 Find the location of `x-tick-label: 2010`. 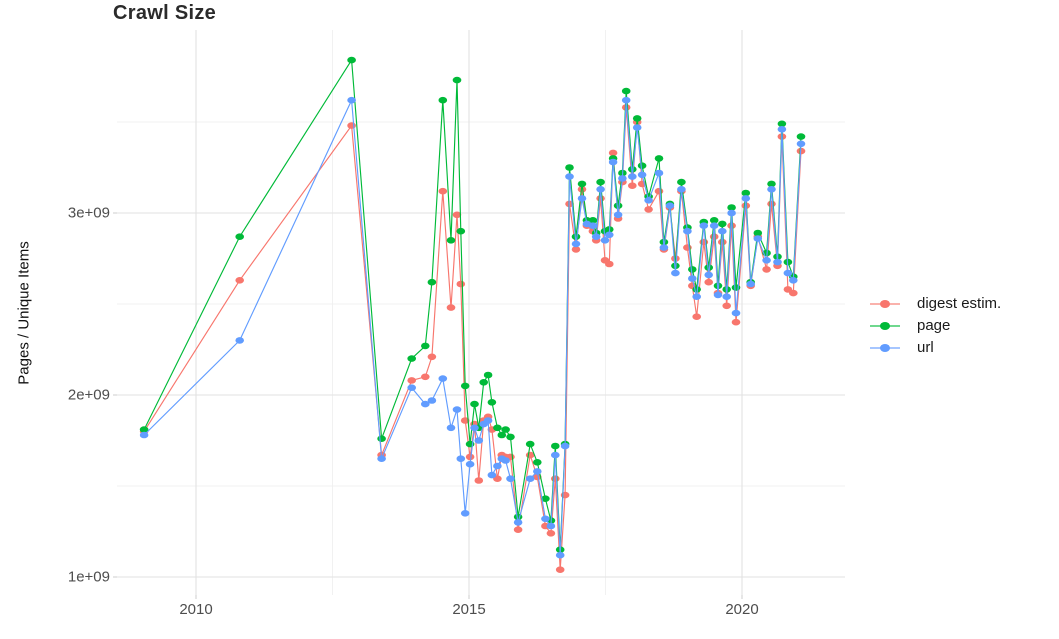

x-tick-label: 2010 is located at coordinates (196, 609).